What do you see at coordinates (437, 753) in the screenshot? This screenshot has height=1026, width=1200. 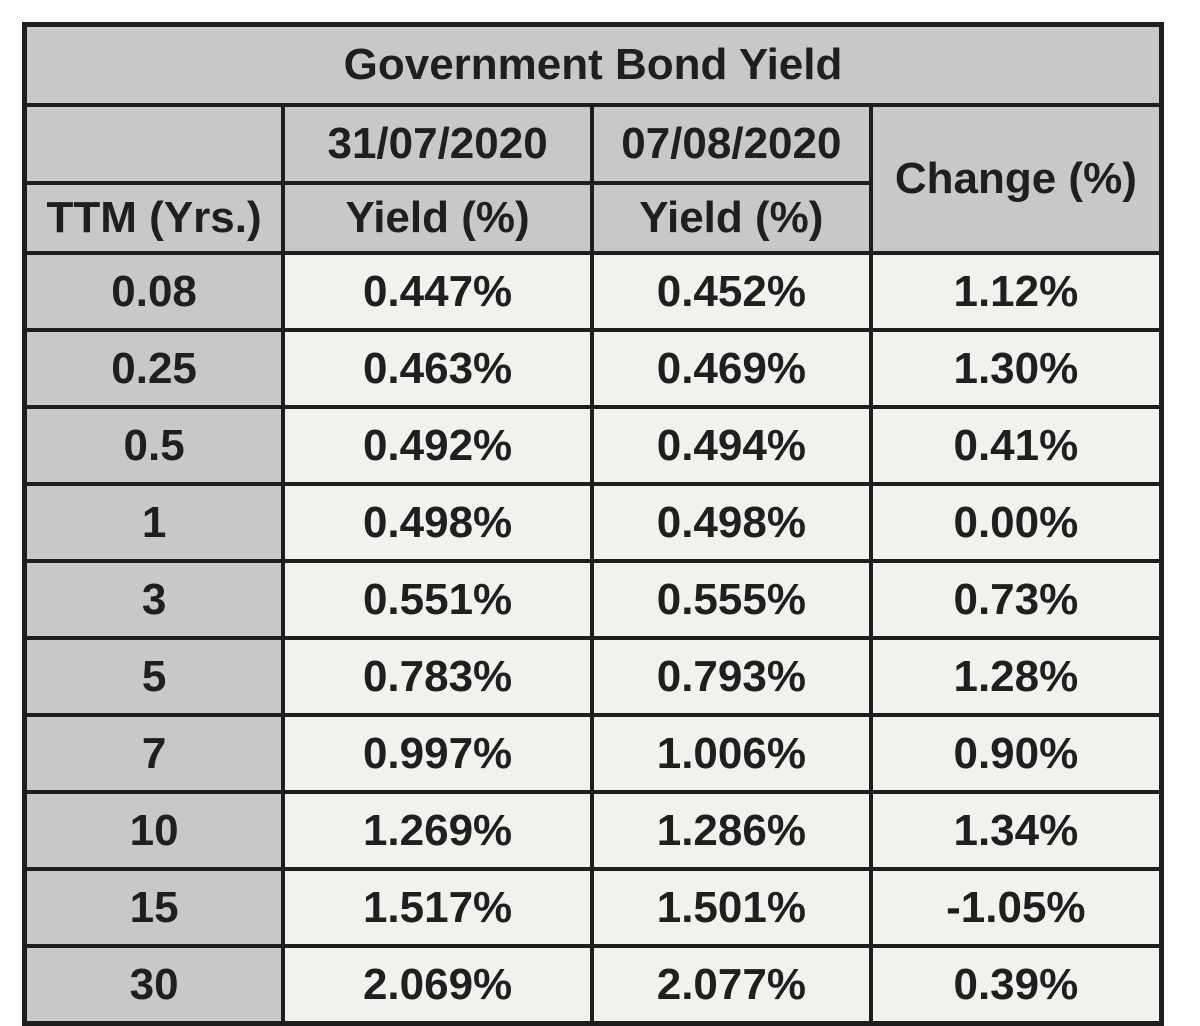 I see `yield-prev-cell: 0.997%` at bounding box center [437, 753].